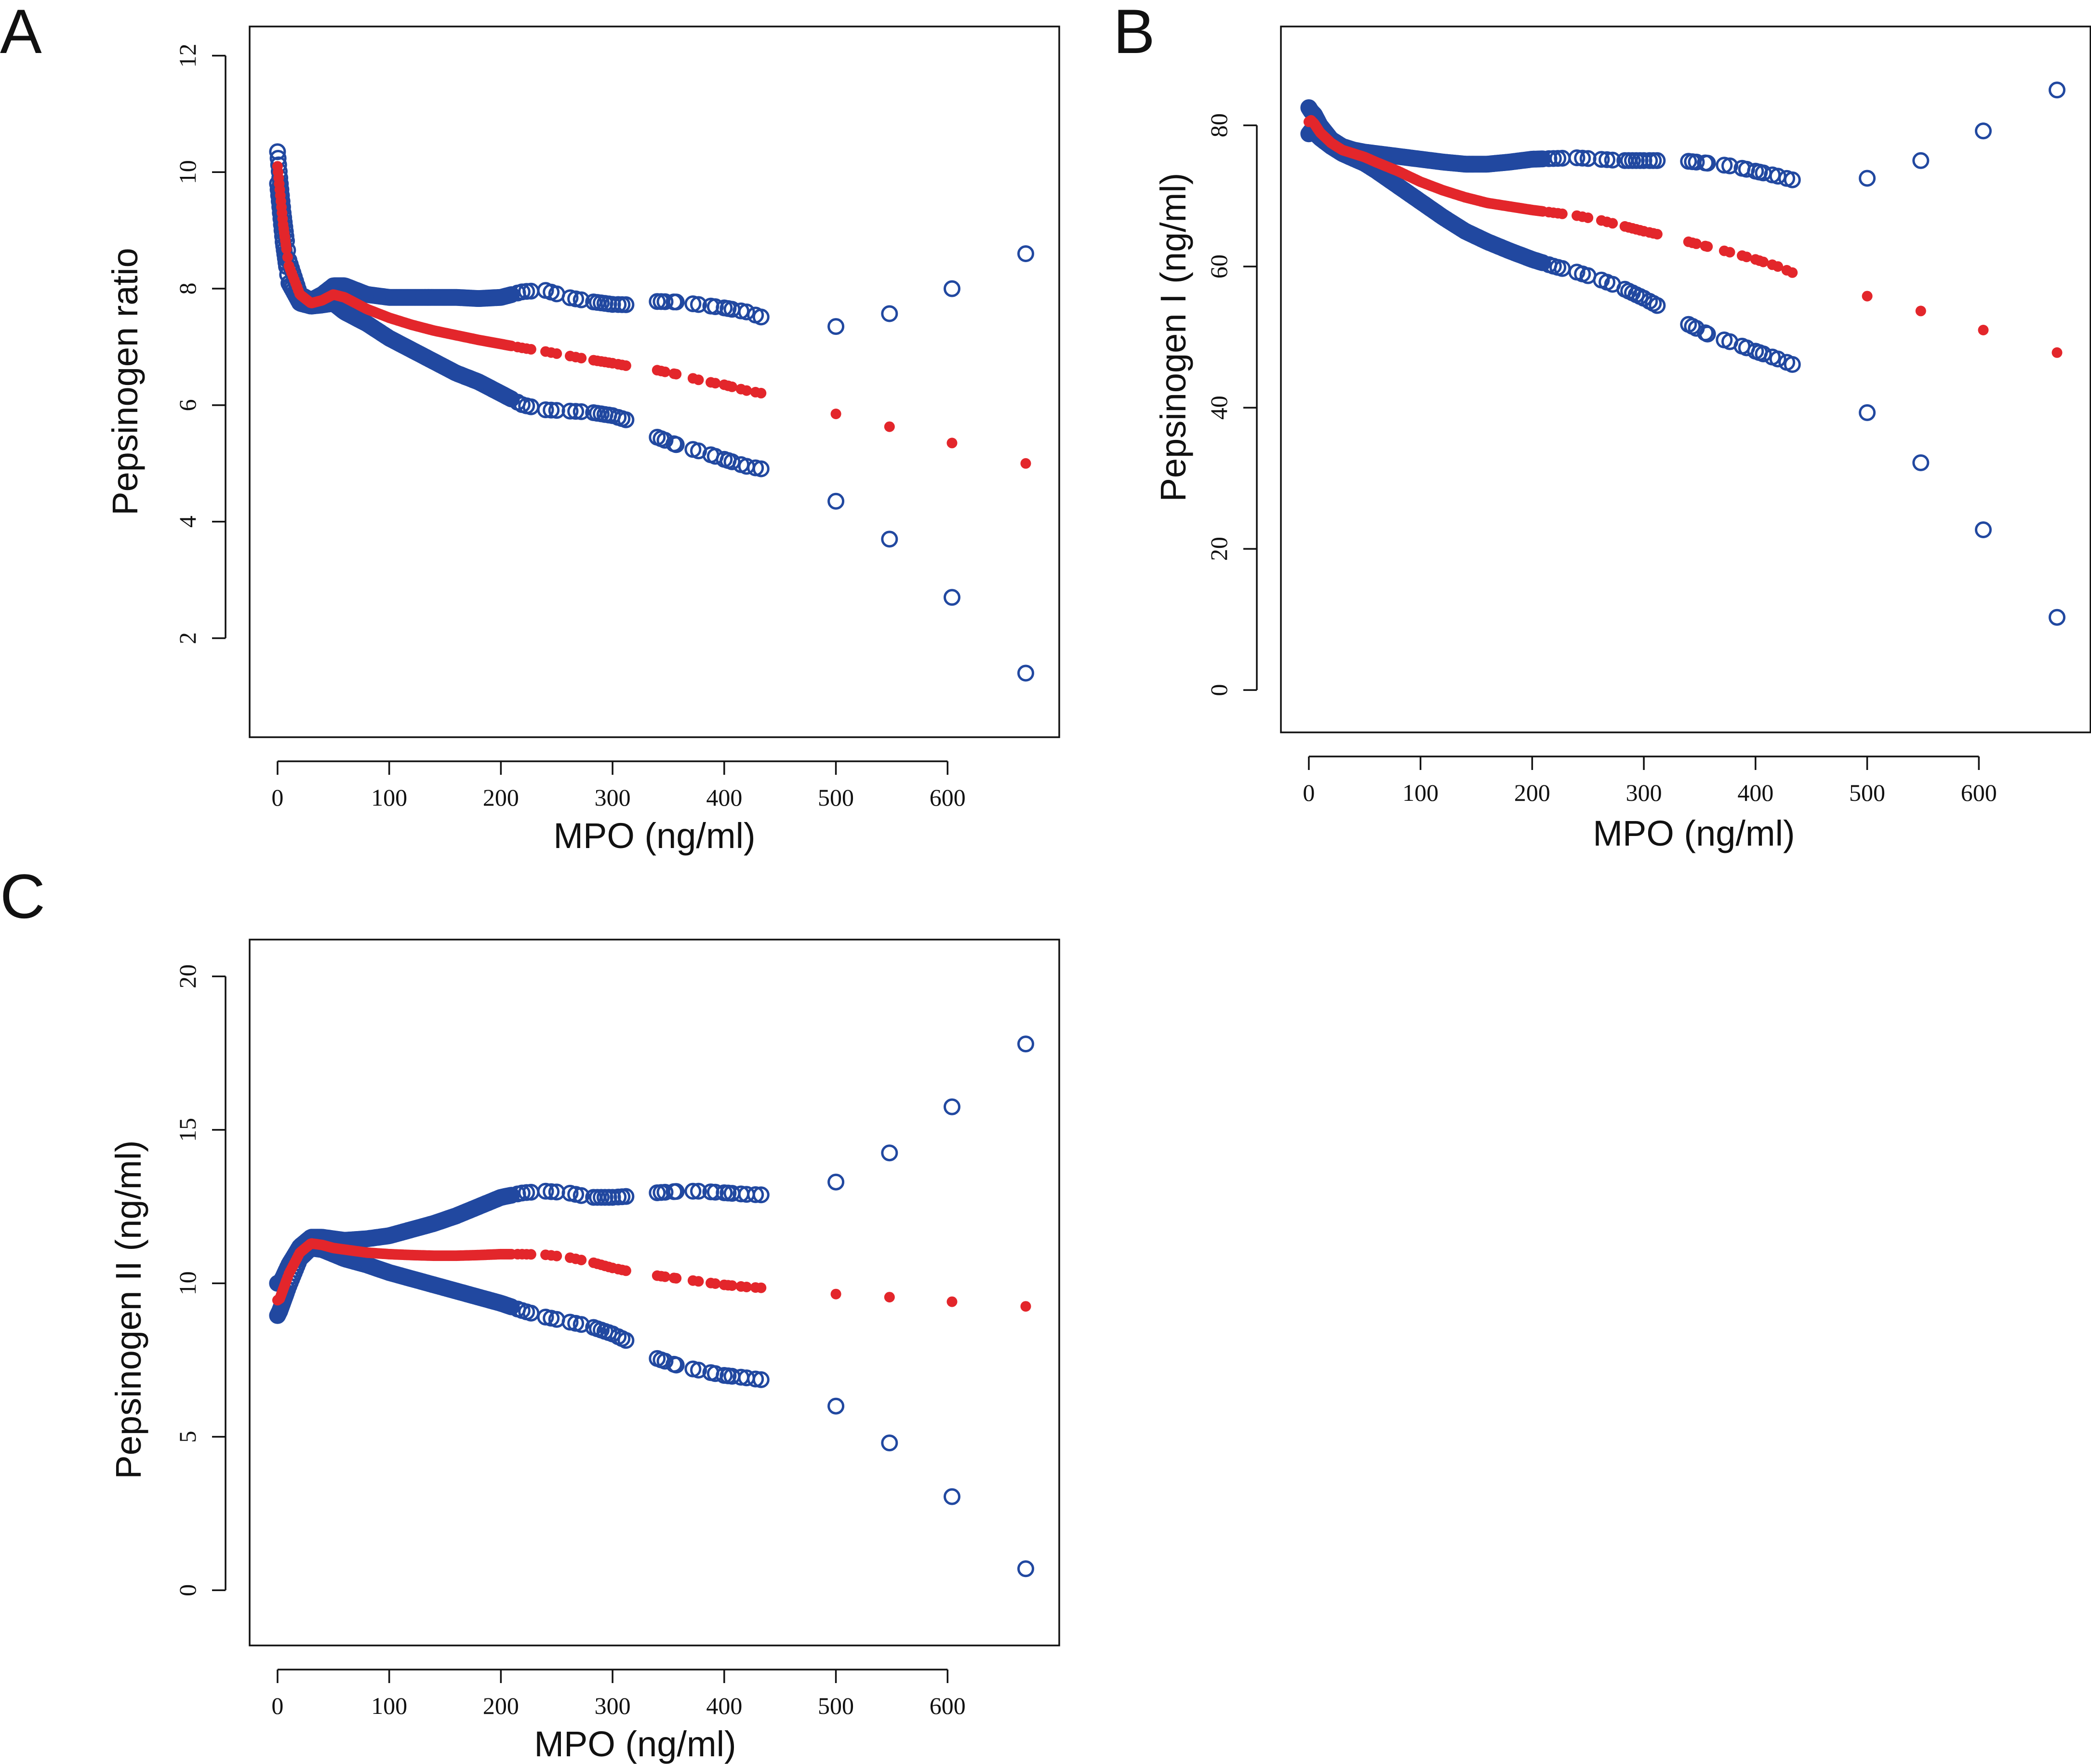 The width and height of the screenshot is (2091, 1764). I want to click on y-tick-label: 8, so click(188, 289).